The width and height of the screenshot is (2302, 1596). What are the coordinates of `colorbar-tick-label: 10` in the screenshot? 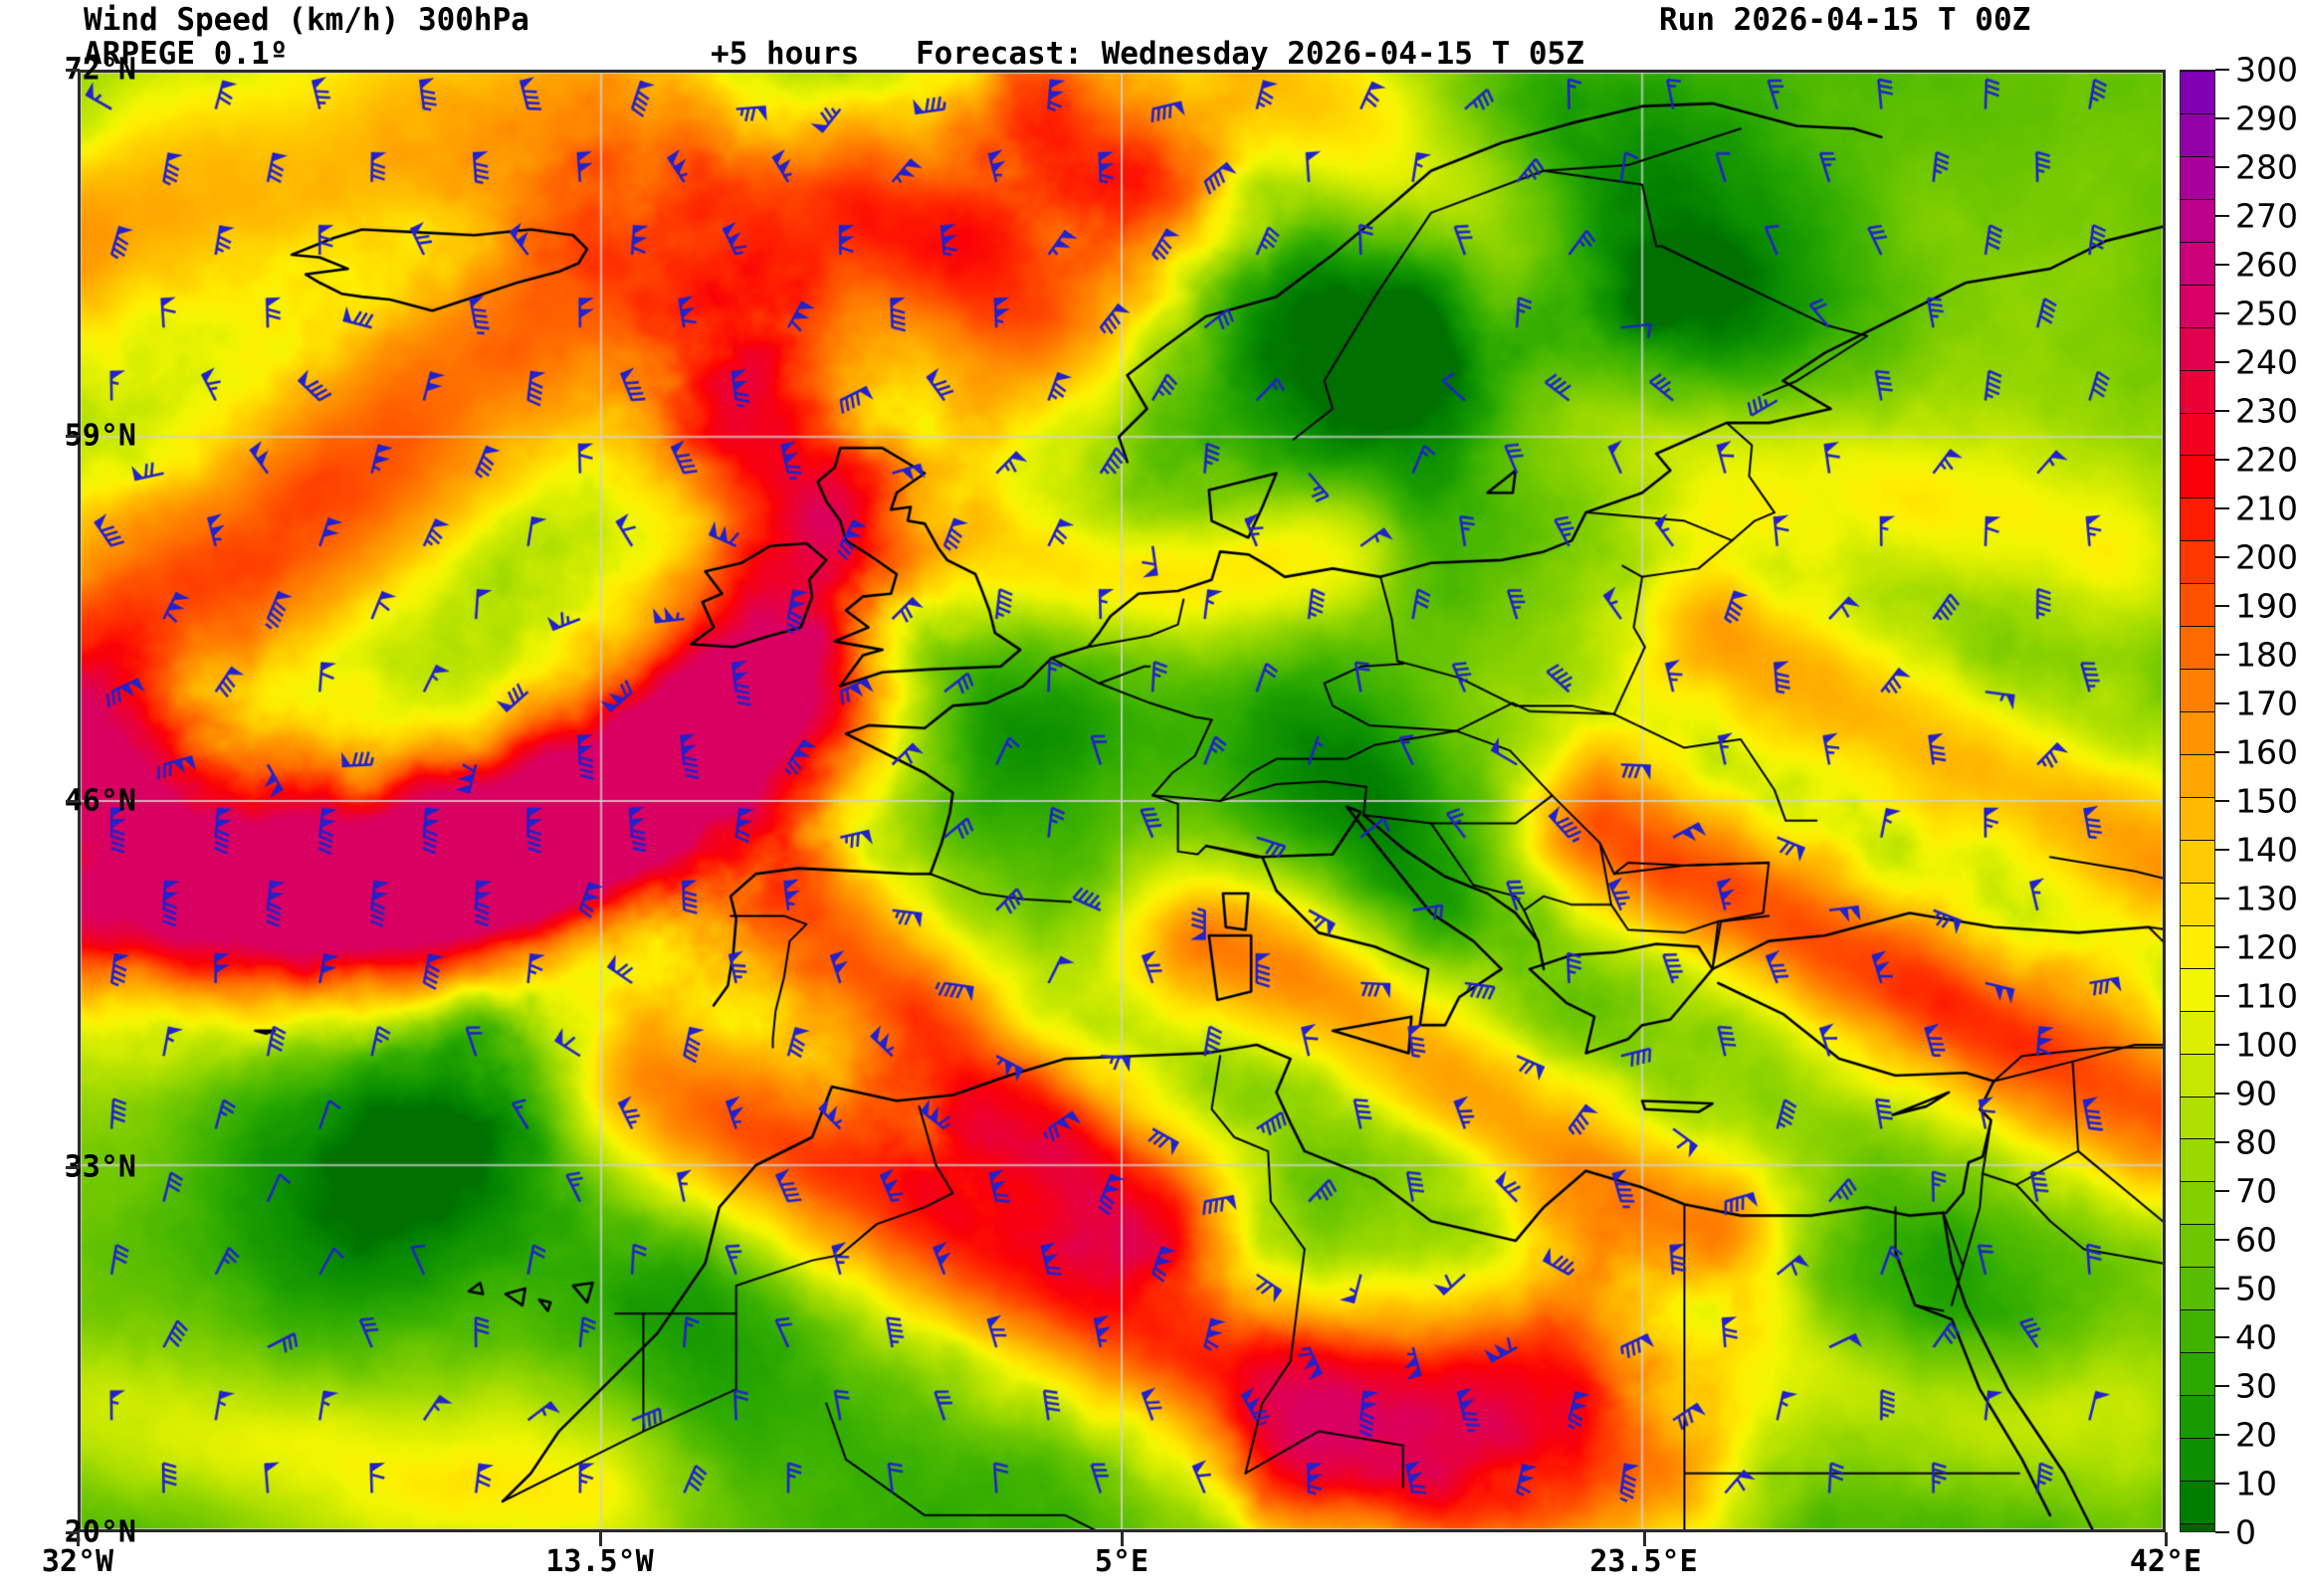 It's located at (2256, 1484).